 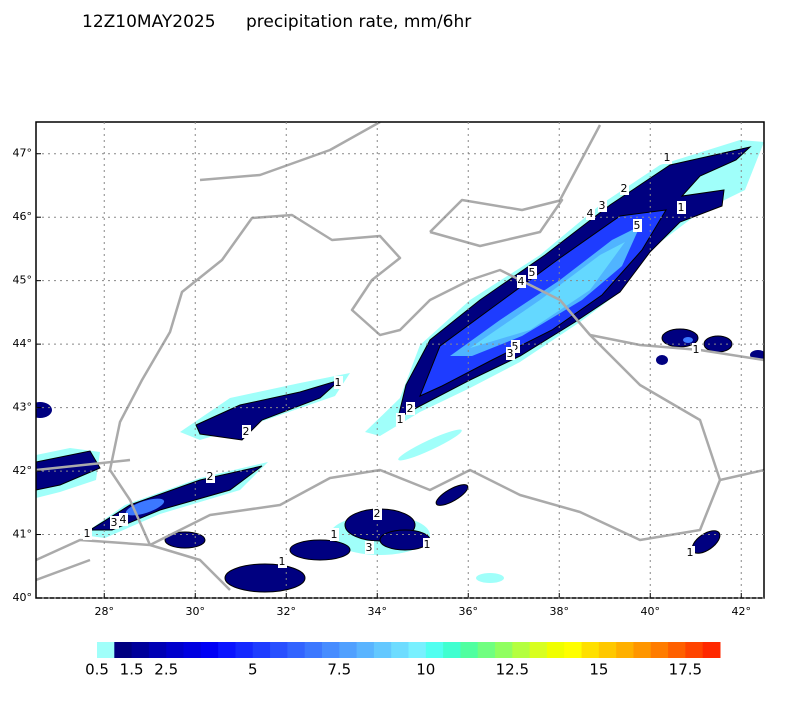 What do you see at coordinates (287, 611) in the screenshot?
I see `x-tick-label: 32°` at bounding box center [287, 611].